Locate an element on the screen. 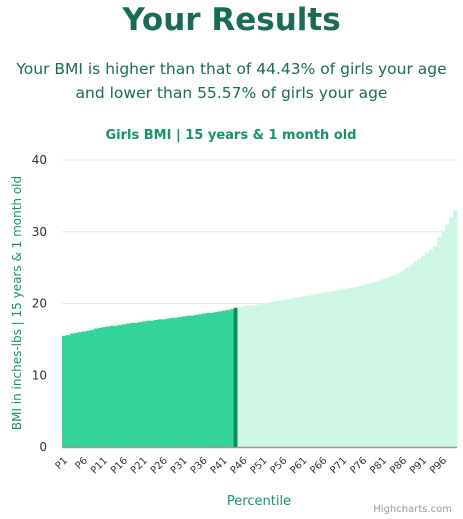 The height and width of the screenshot is (519, 463). x-tick-label: P46 is located at coordinates (239, 465).